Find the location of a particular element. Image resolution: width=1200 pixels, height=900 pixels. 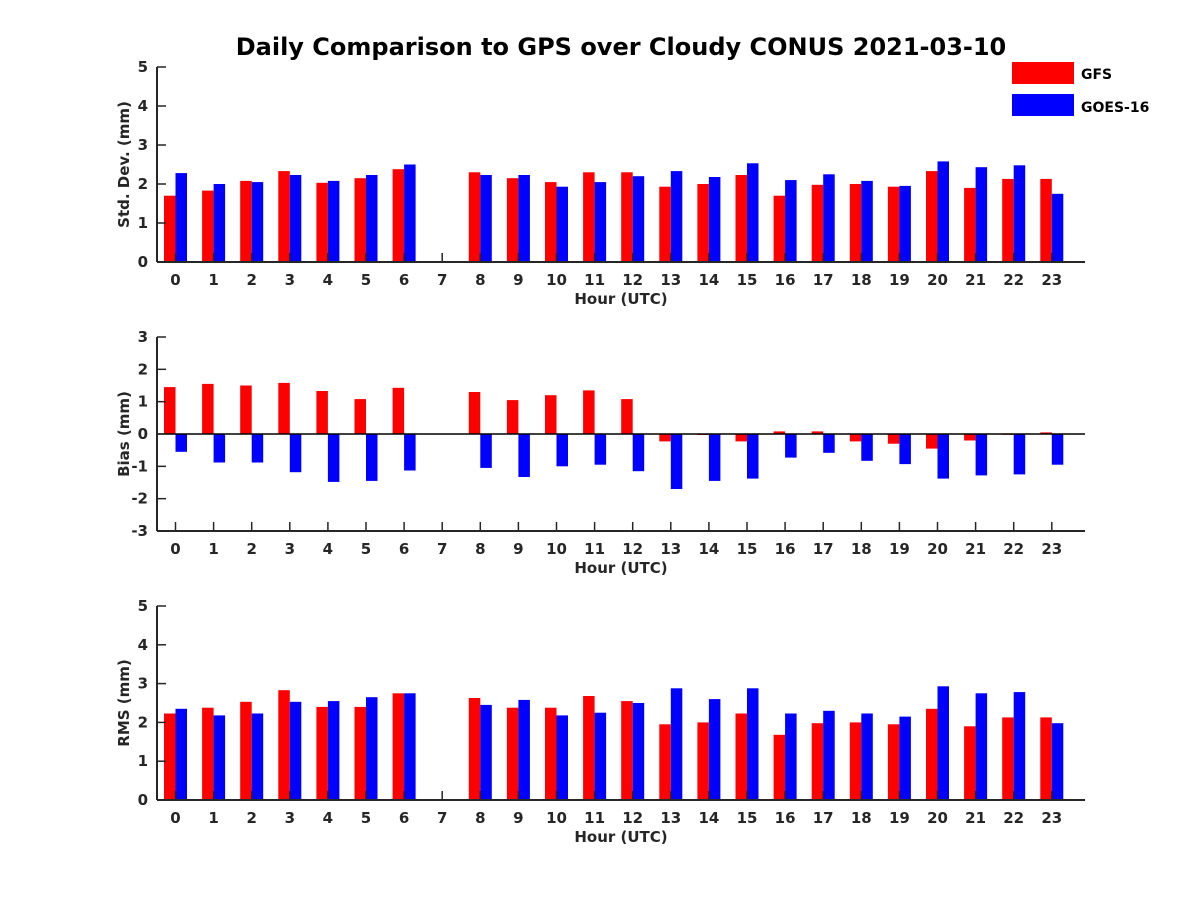

bias-x-tick-label: 12 is located at coordinates (632, 549).